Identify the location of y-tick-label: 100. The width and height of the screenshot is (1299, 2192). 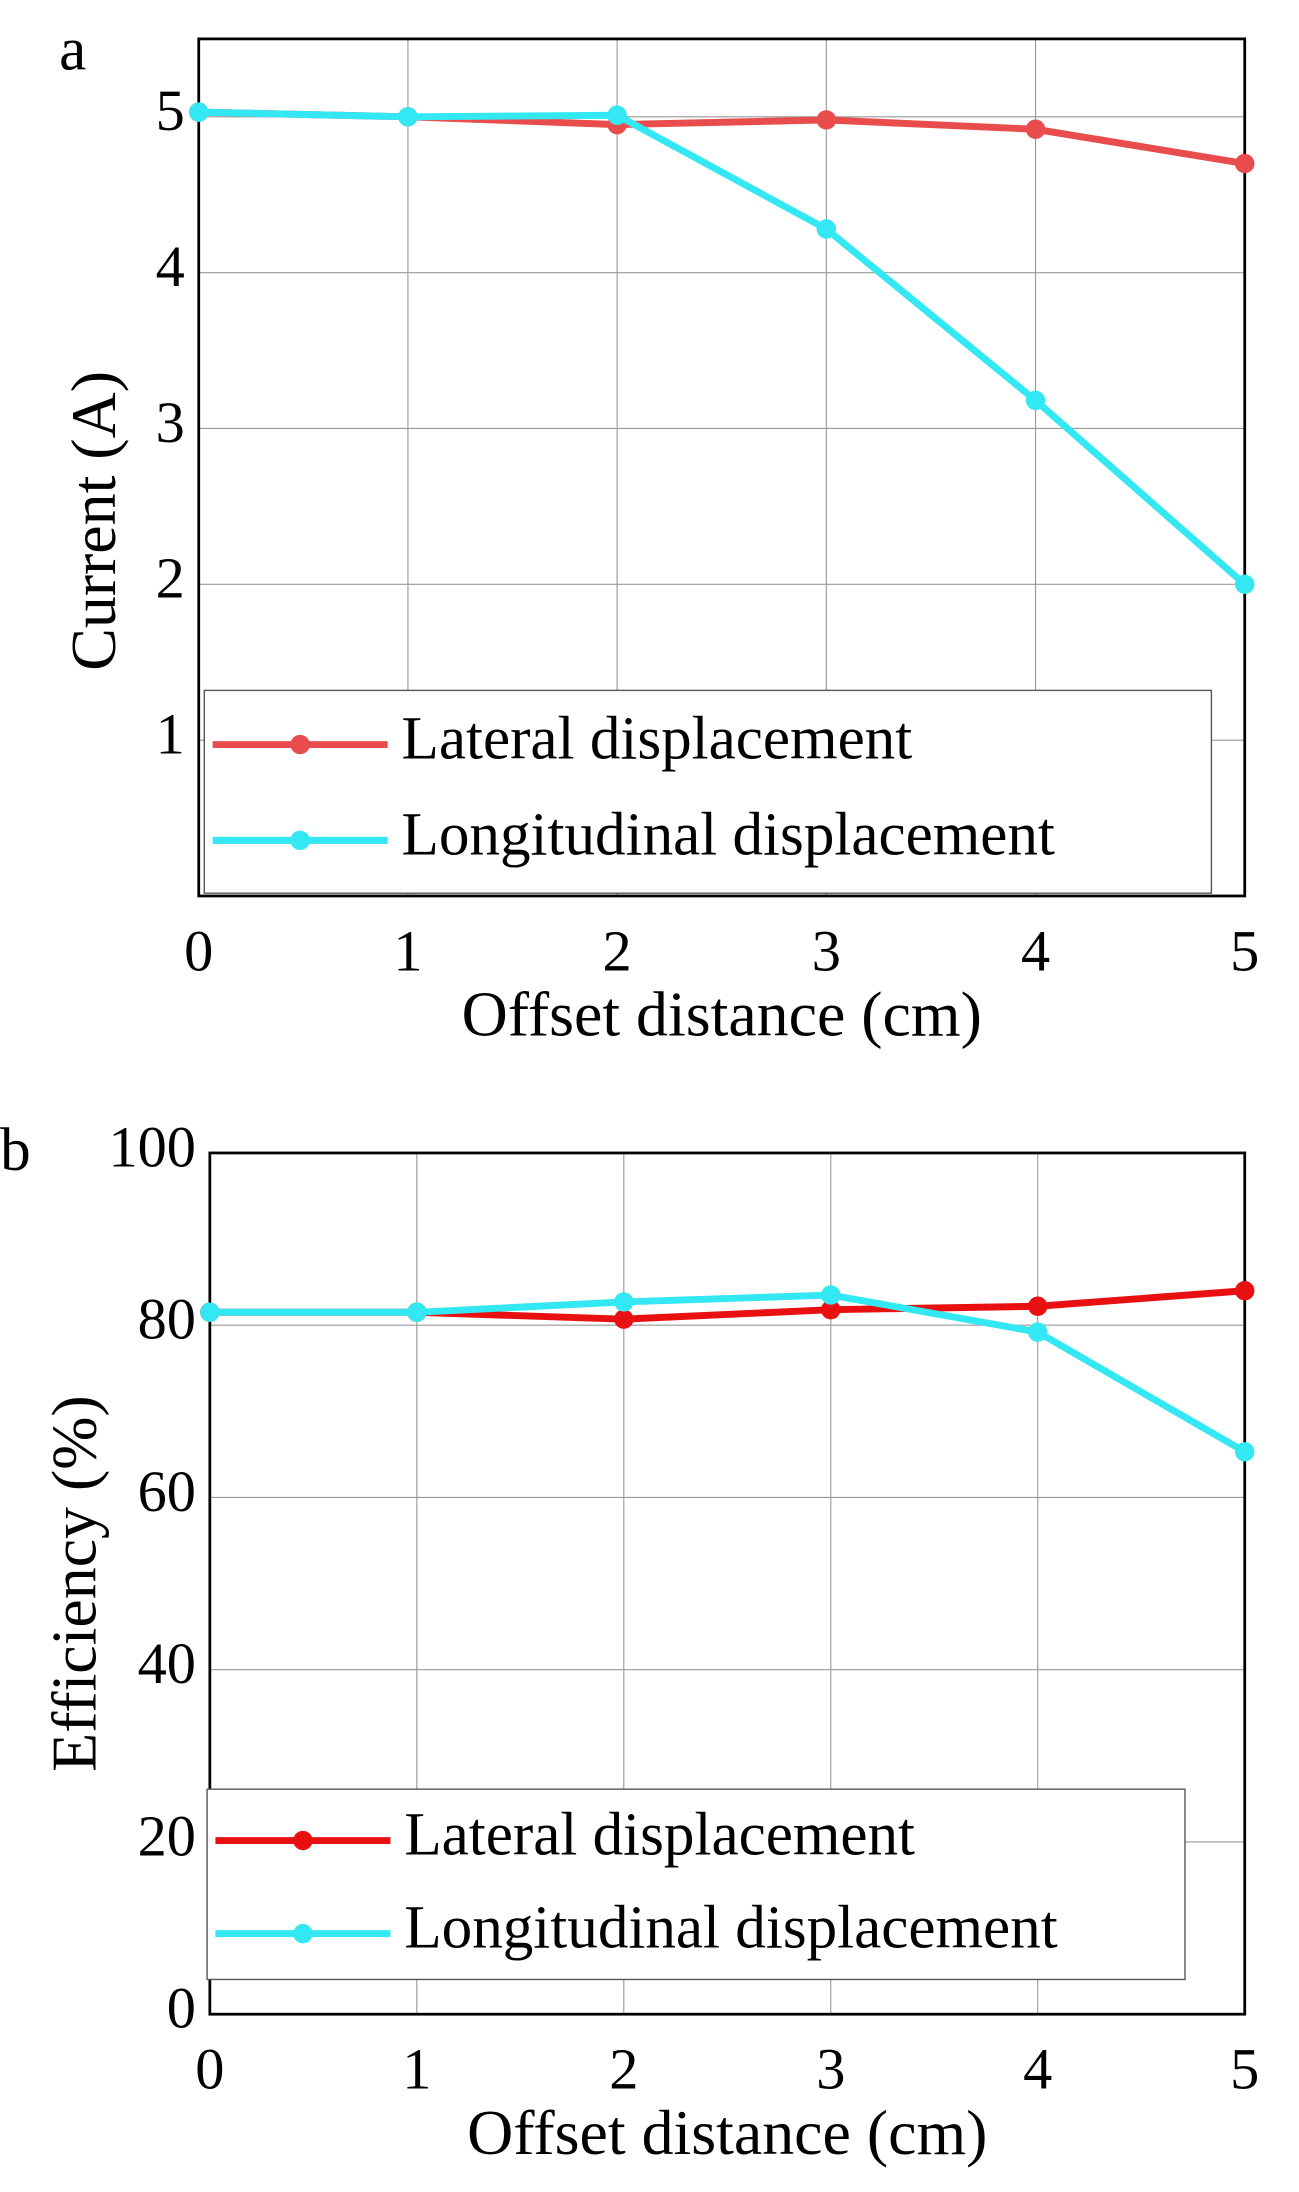
(152, 1146).